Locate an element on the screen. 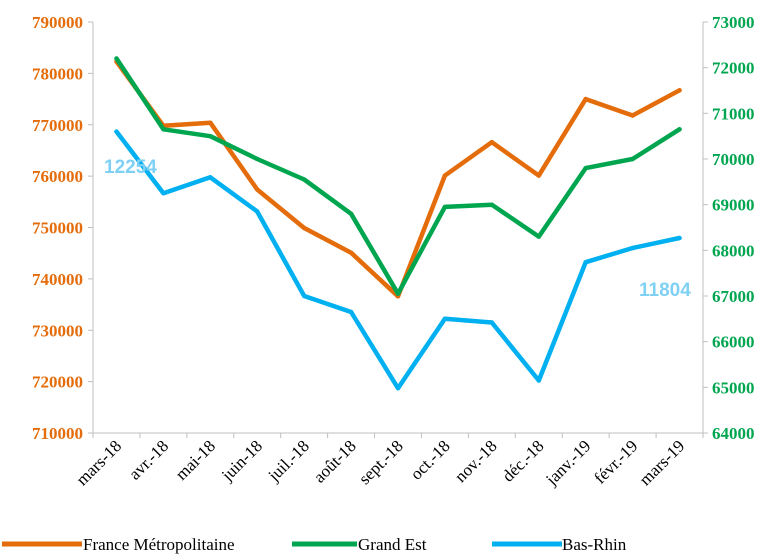 The width and height of the screenshot is (781, 554). legend-label: France Métropolitaine is located at coordinates (159, 544).